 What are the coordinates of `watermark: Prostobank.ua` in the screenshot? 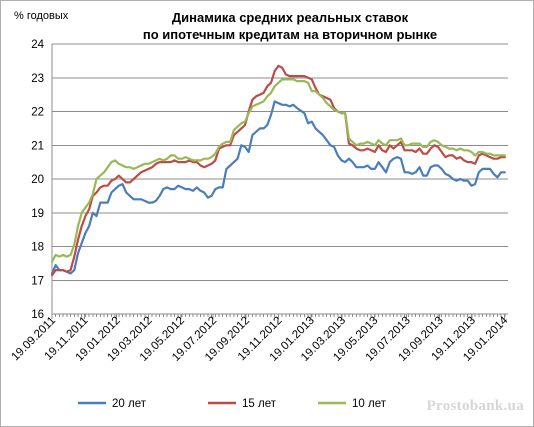 It's located at (475, 406).